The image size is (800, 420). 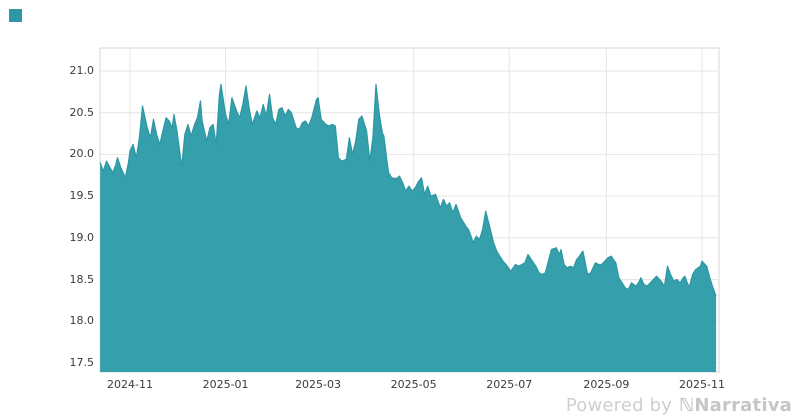 I want to click on x-axis-tick-label: 2024-11, so click(x=130, y=384).